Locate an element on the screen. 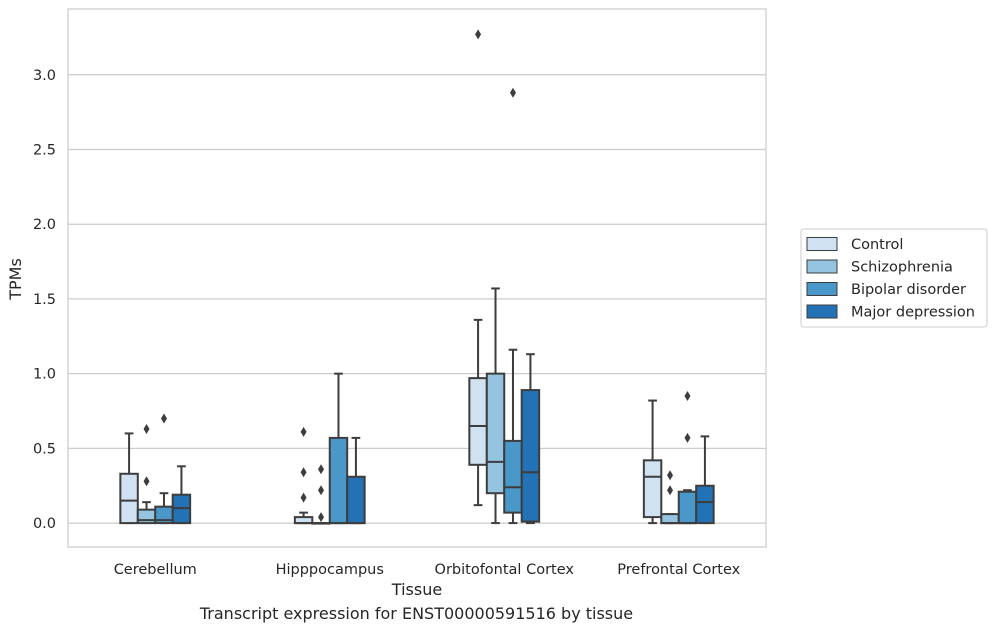  y-tick-label: 2.0 is located at coordinates (44, 225).